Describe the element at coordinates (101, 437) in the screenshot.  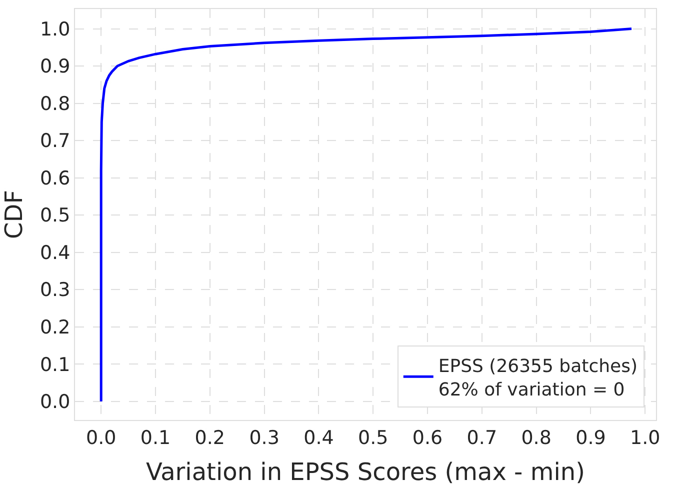
I see `x-tick-label: 0.0` at that location.